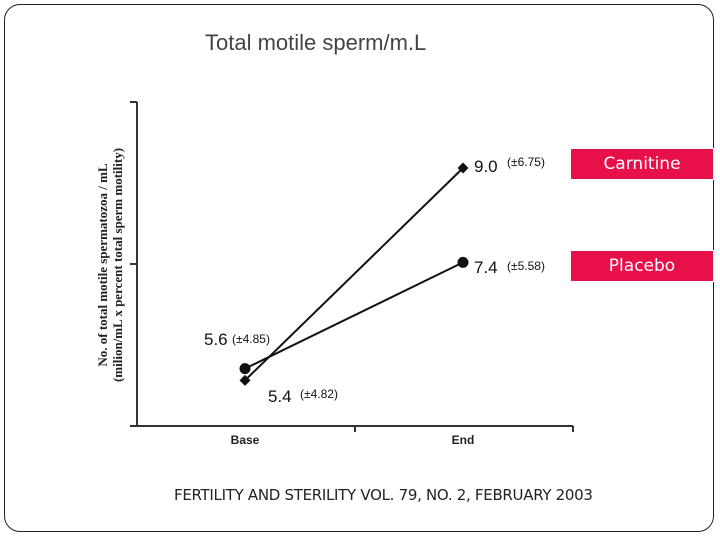 The height and width of the screenshot is (540, 720). I want to click on placebo-base-sd: (±4.85), so click(251, 339).